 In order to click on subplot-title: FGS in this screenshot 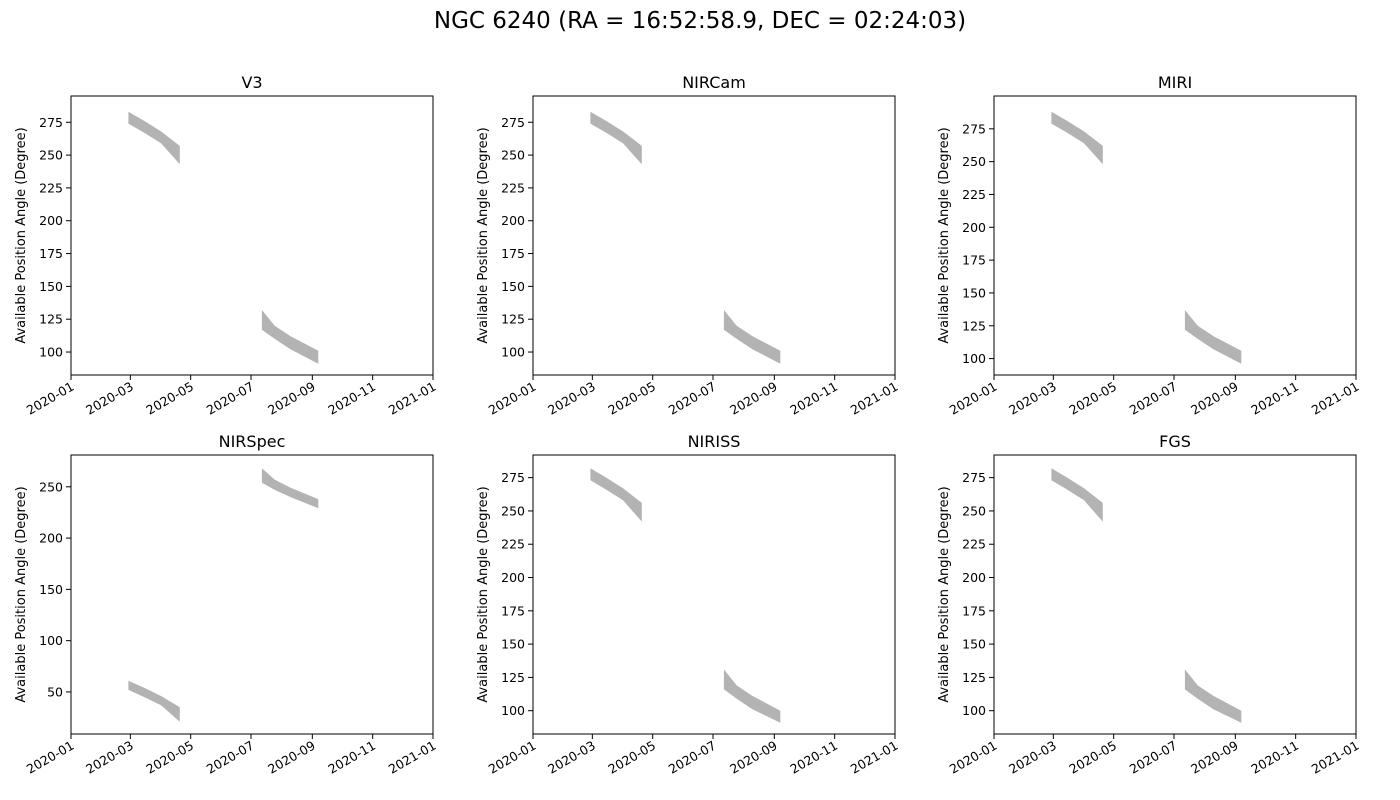, I will do `click(1175, 441)`.